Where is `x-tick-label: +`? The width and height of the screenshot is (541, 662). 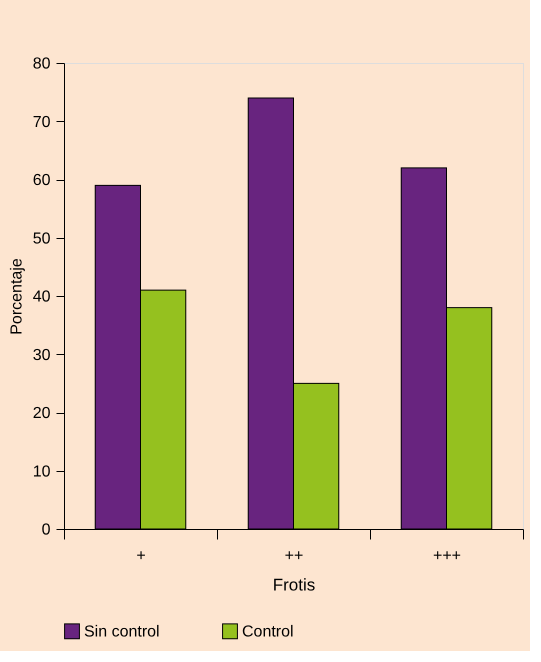
x-tick-label: + is located at coordinates (141, 556).